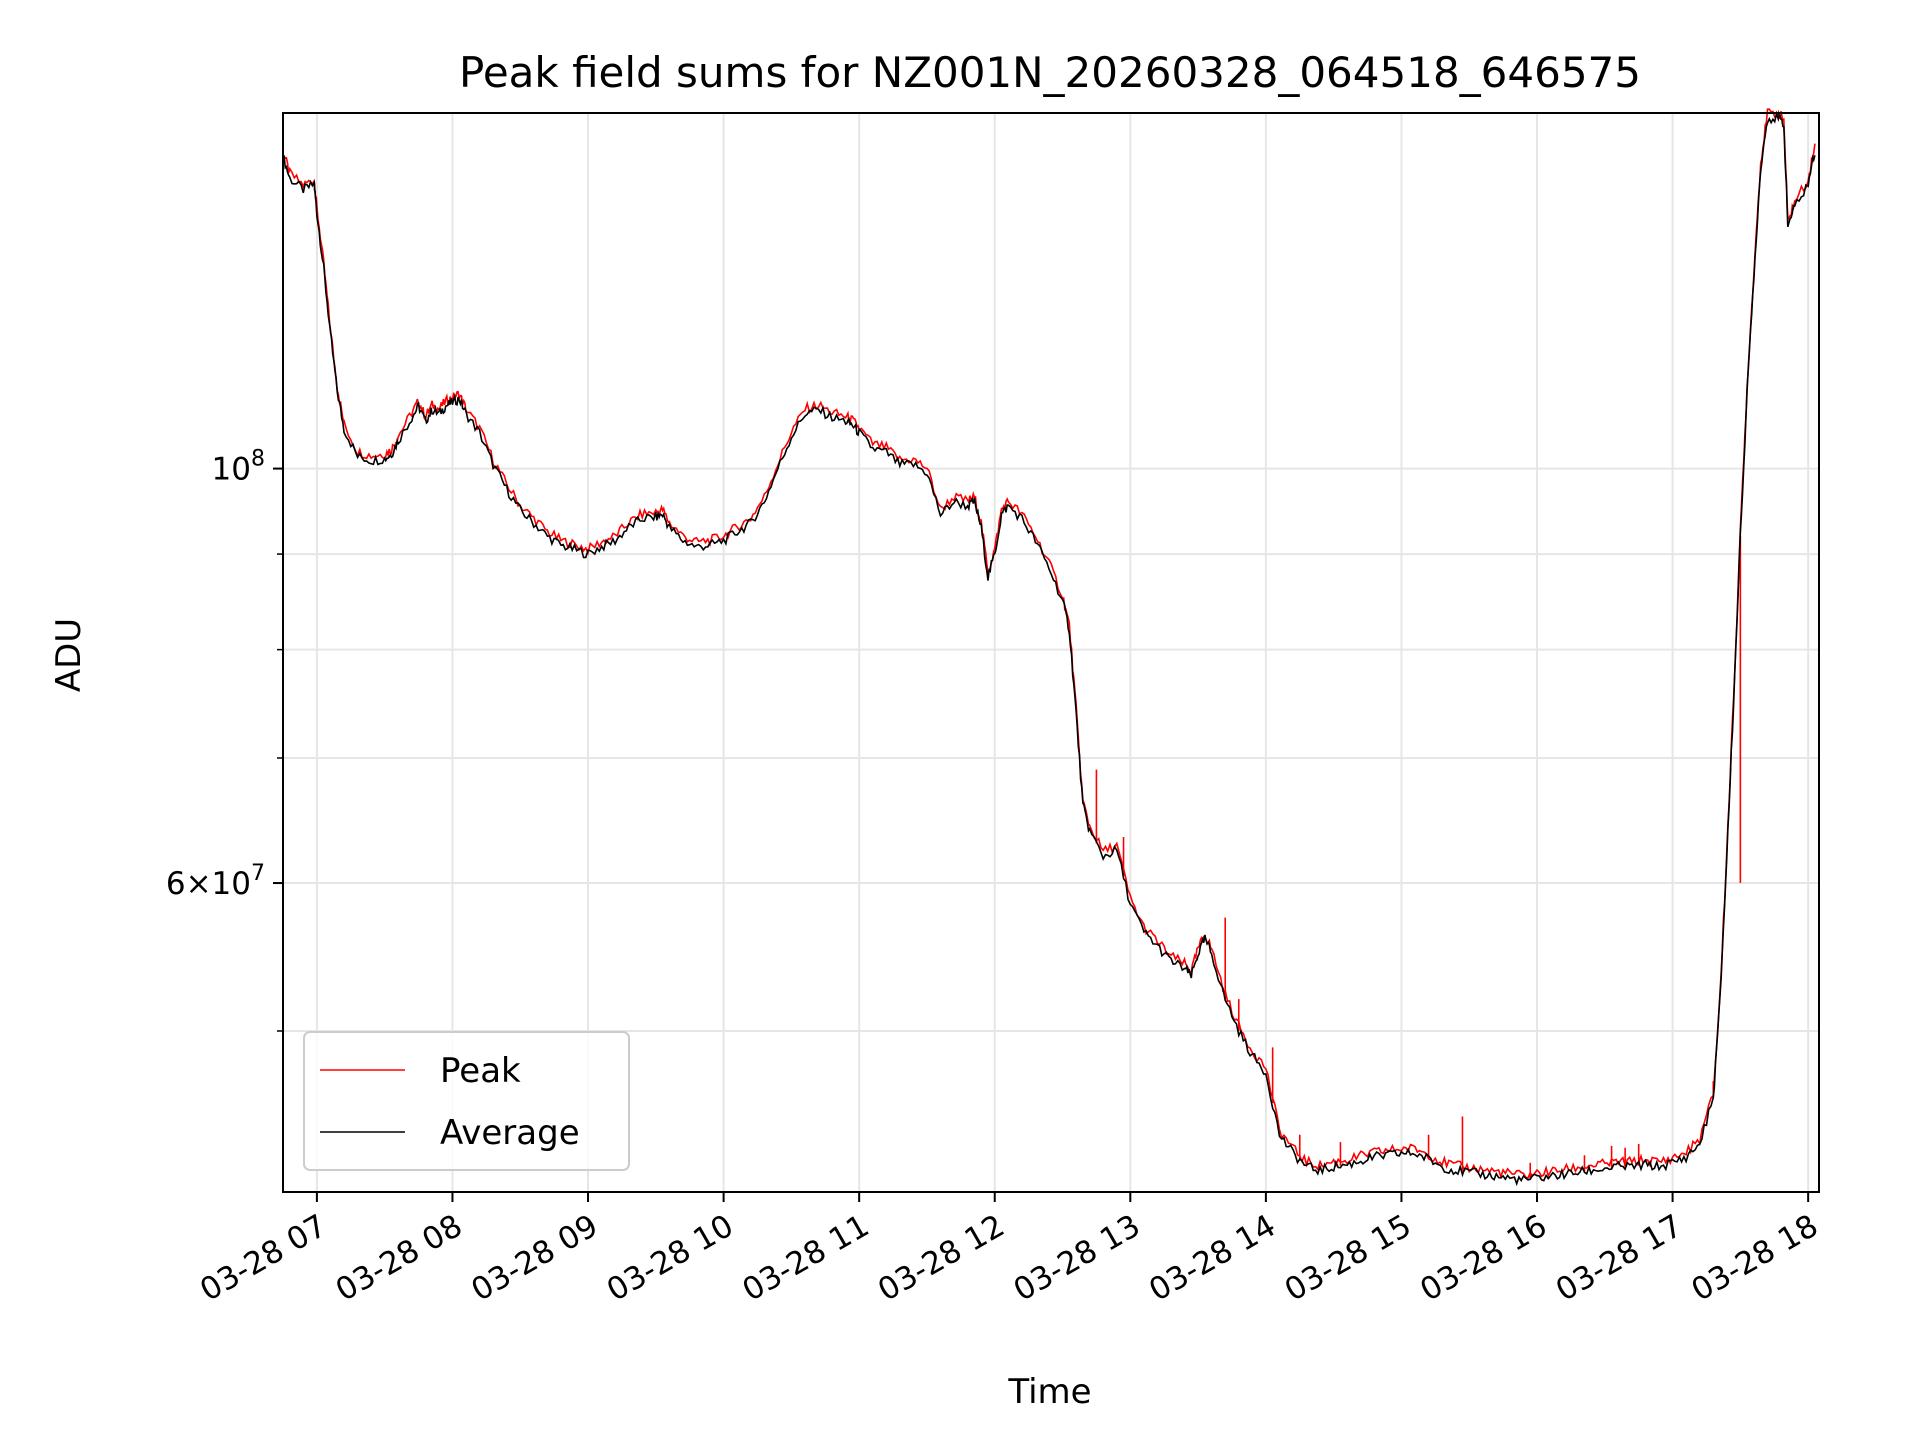 The width and height of the screenshot is (1920, 1440). I want to click on legend-box, so click(466, 1101).